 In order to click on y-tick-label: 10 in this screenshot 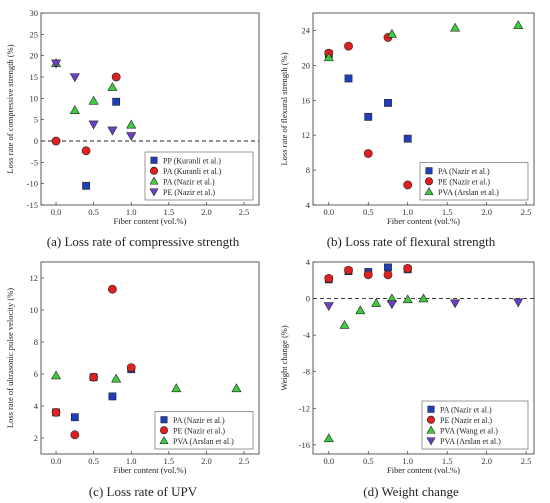, I will do `click(34, 98)`.